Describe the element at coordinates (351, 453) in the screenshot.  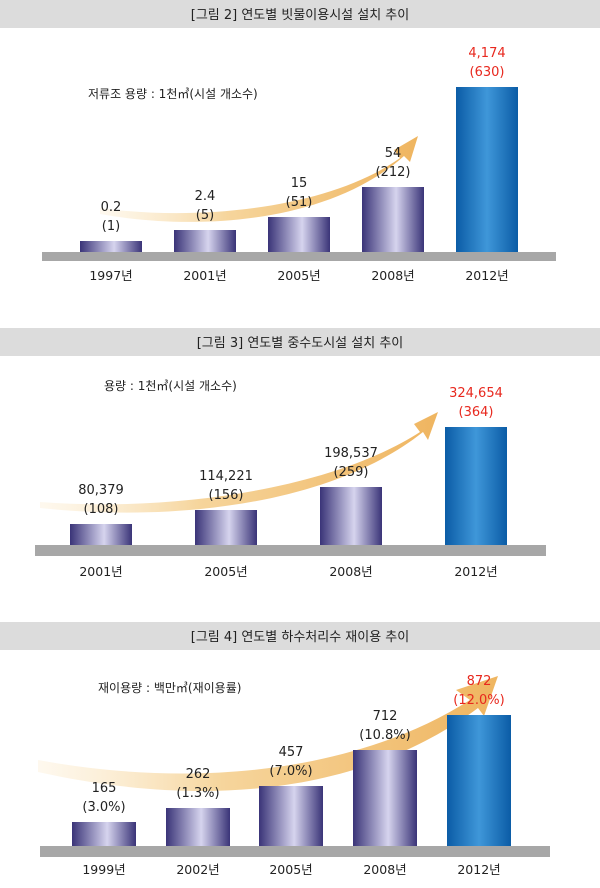
I see `data-label-value: 198,537` at that location.